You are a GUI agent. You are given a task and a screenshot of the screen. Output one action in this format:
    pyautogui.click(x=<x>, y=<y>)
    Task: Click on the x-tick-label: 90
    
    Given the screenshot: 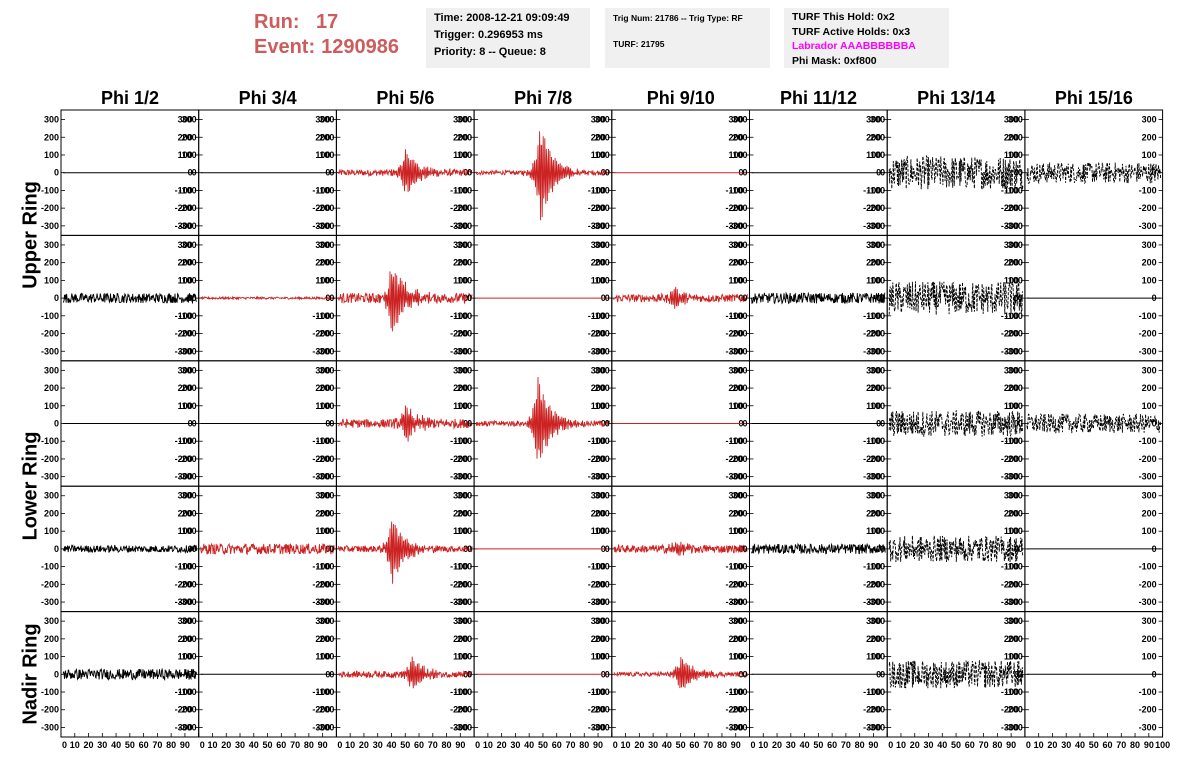 What is the action you would take?
    pyautogui.click(x=736, y=745)
    